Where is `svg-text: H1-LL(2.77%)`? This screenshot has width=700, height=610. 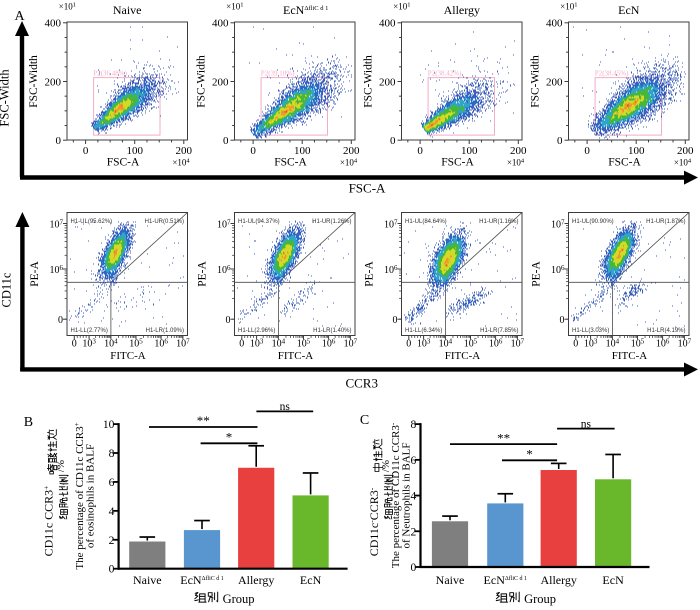 svg-text: H1-LL(2.77%) is located at coordinates (89, 331).